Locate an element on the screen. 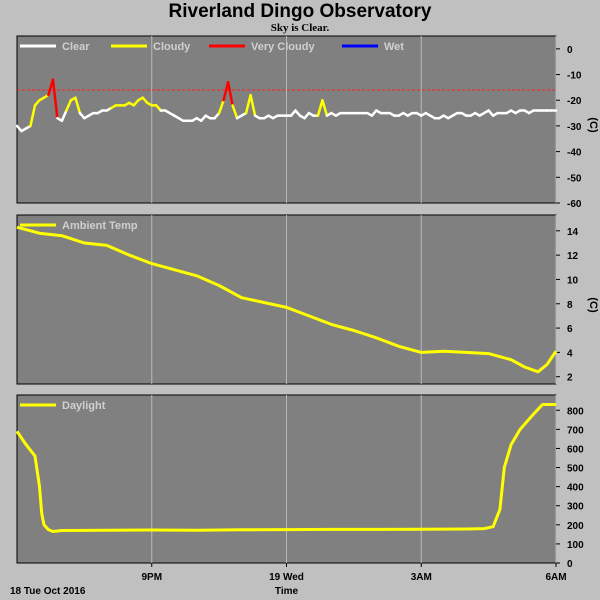 Image resolution: width=600 pixels, height=600 pixels. chart-subtitle: Sky is Clear. is located at coordinates (300, 28).